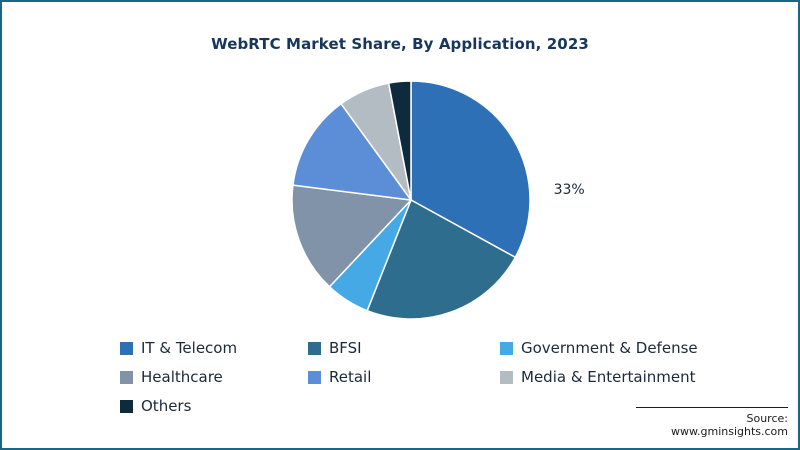 This screenshot has height=450, width=800. I want to click on legend-label: Healthcare, so click(182, 377).